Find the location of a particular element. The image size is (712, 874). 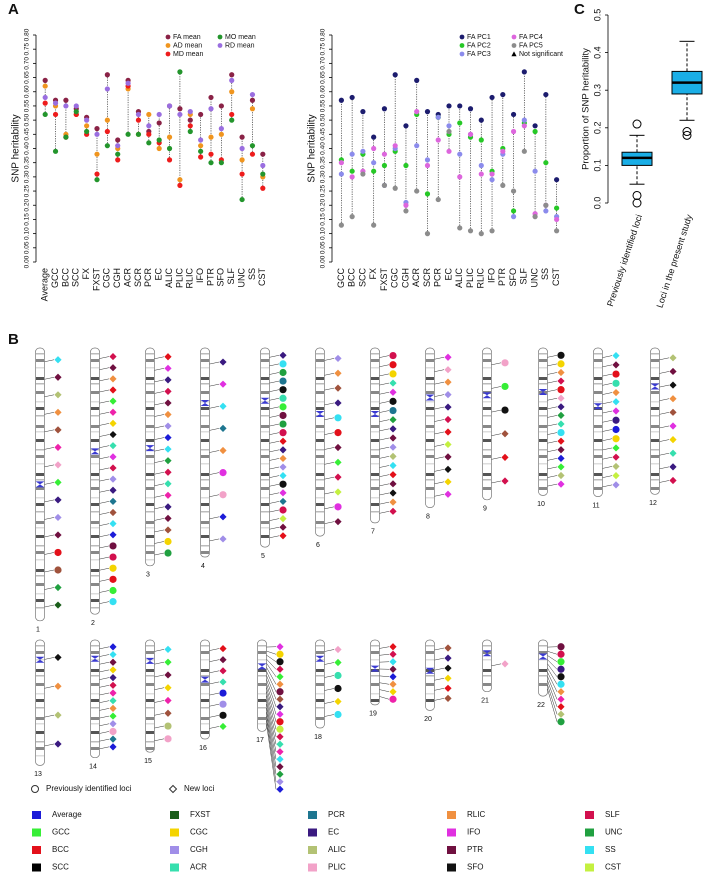

legend-symbol is located at coordinates (35, 789).